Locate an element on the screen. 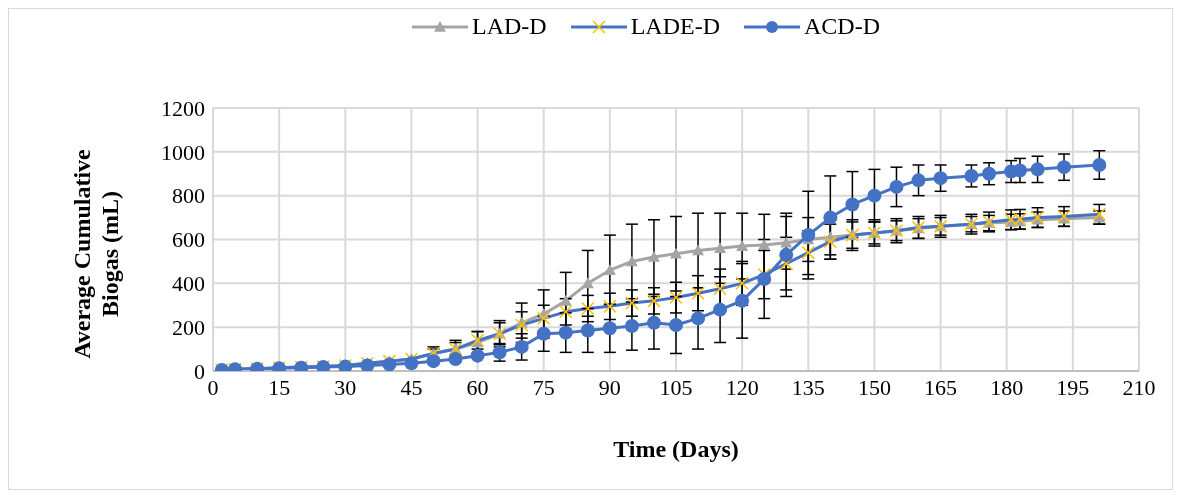 The height and width of the screenshot is (498, 1181). x-tick-label: 150 is located at coordinates (874, 387).